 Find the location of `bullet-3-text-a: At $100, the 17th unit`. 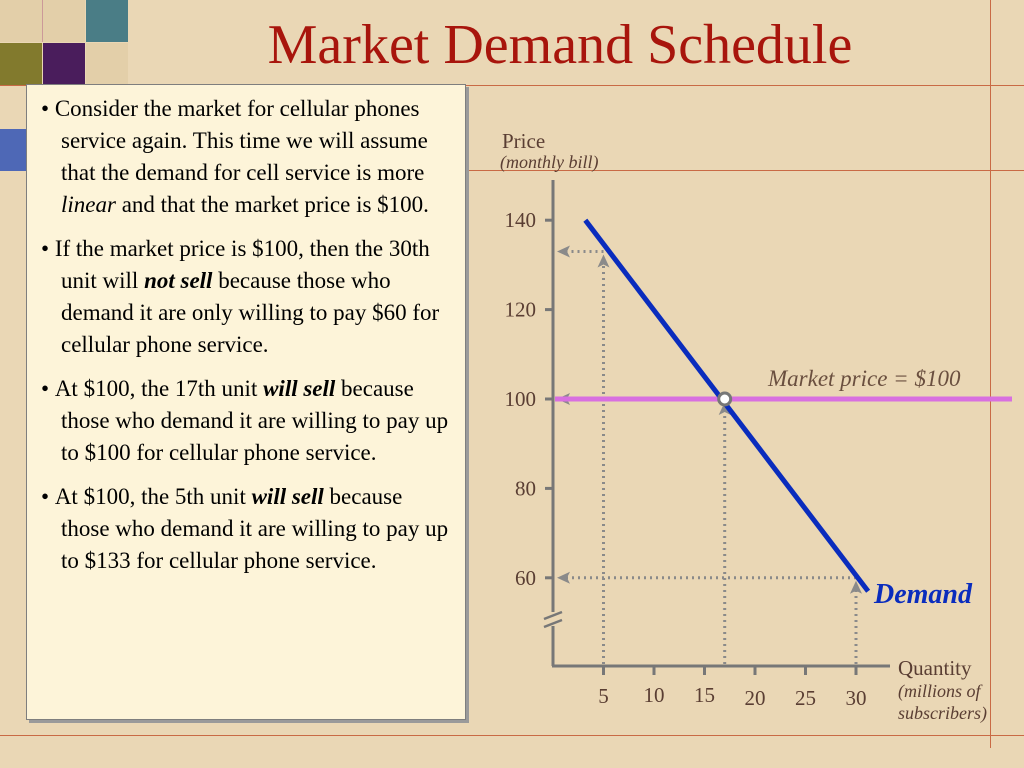

bullet-3-text-a: At $100, the 17th unit is located at coordinates (159, 388).